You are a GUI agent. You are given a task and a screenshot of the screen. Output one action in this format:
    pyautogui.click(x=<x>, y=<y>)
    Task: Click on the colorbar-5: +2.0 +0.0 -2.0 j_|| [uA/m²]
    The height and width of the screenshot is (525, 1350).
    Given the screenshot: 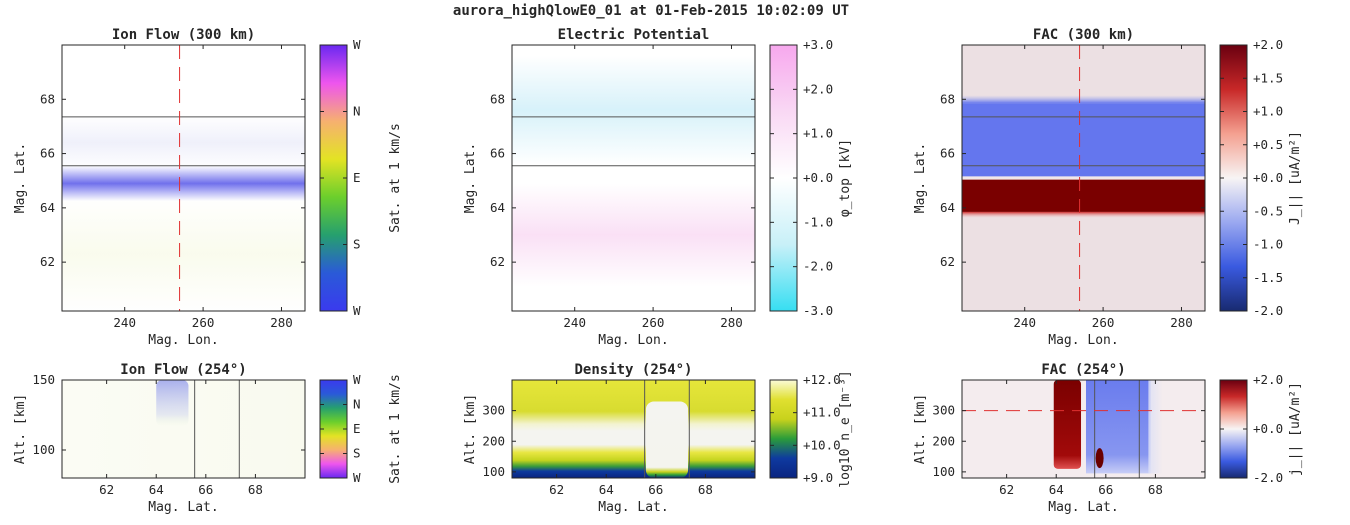 What is the action you would take?
    pyautogui.click(x=1261, y=428)
    